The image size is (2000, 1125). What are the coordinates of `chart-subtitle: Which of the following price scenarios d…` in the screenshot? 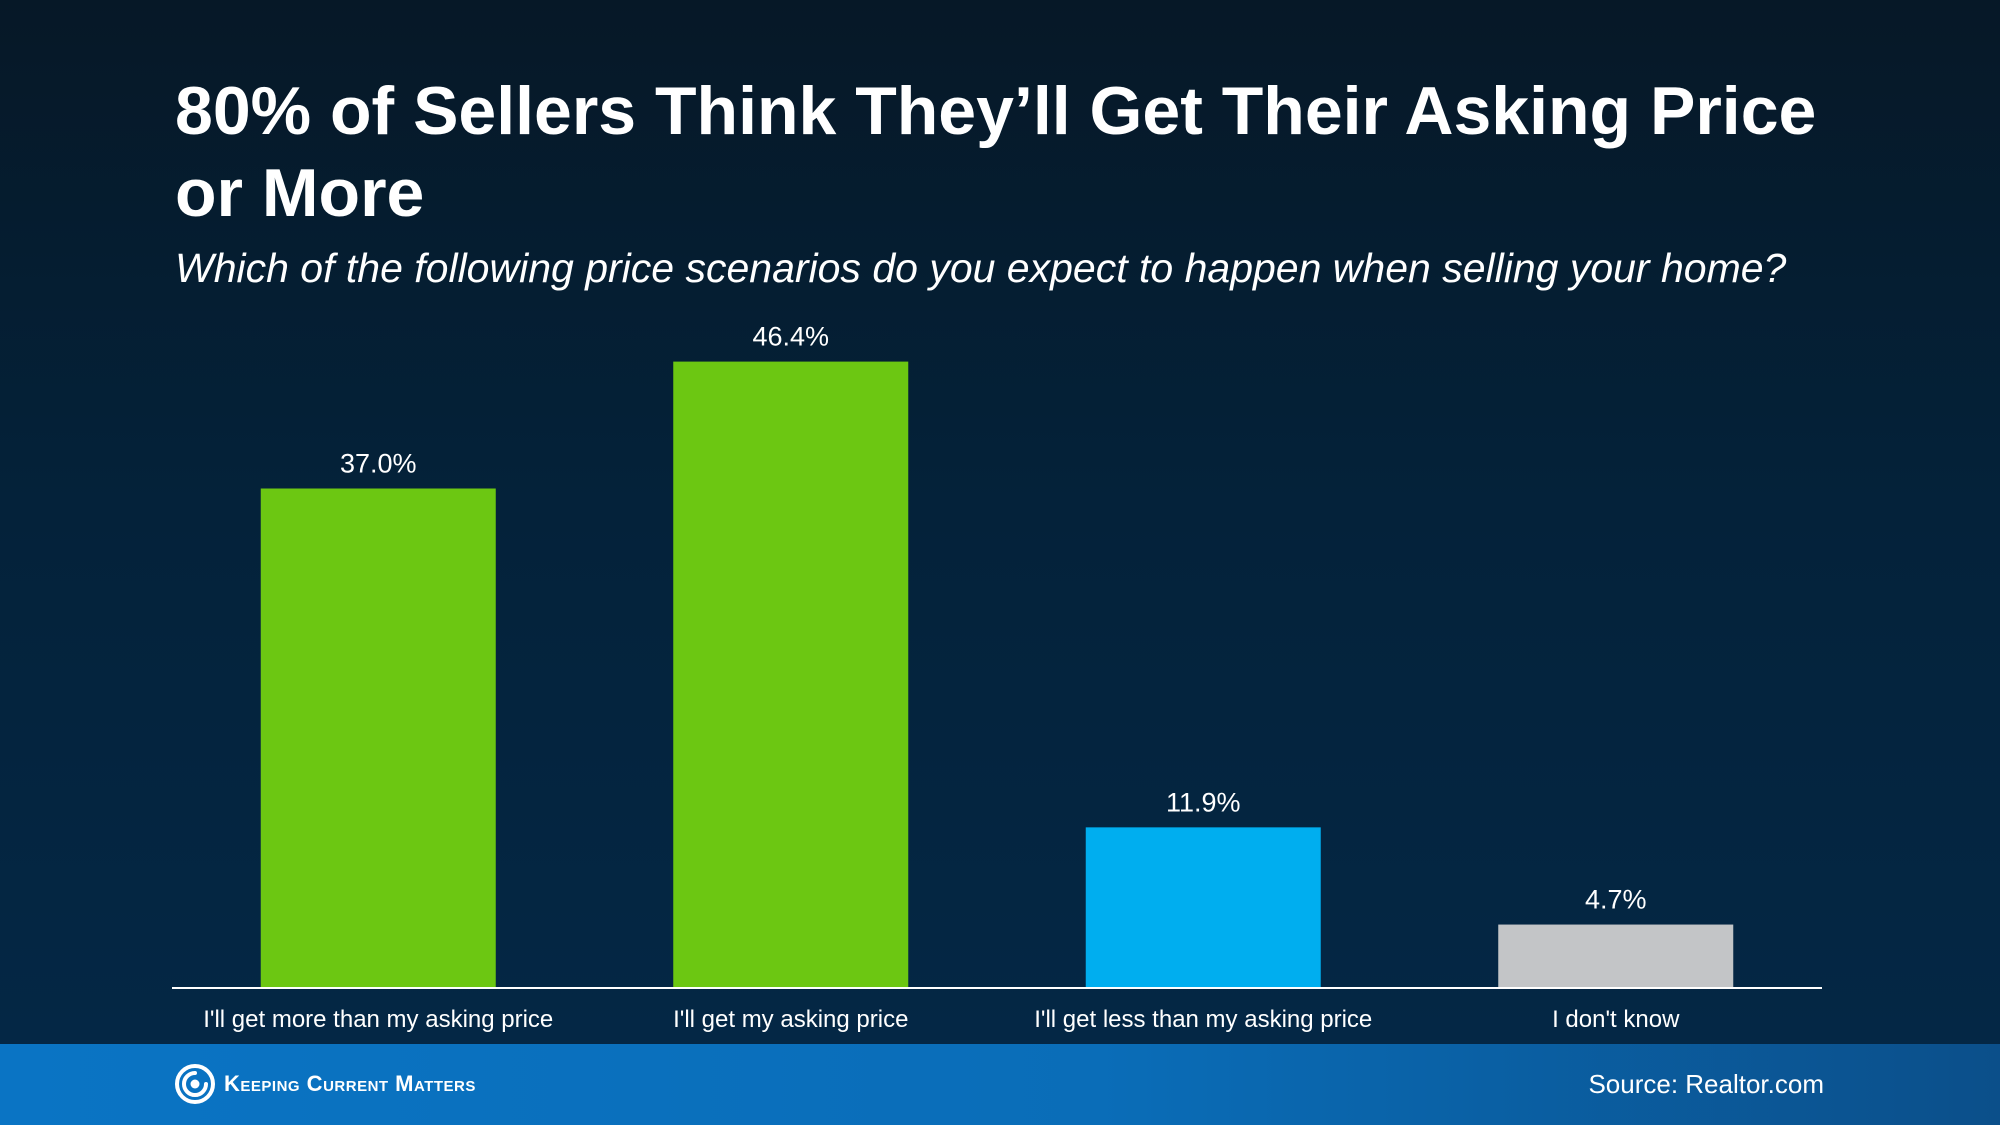 It's located at (981, 268).